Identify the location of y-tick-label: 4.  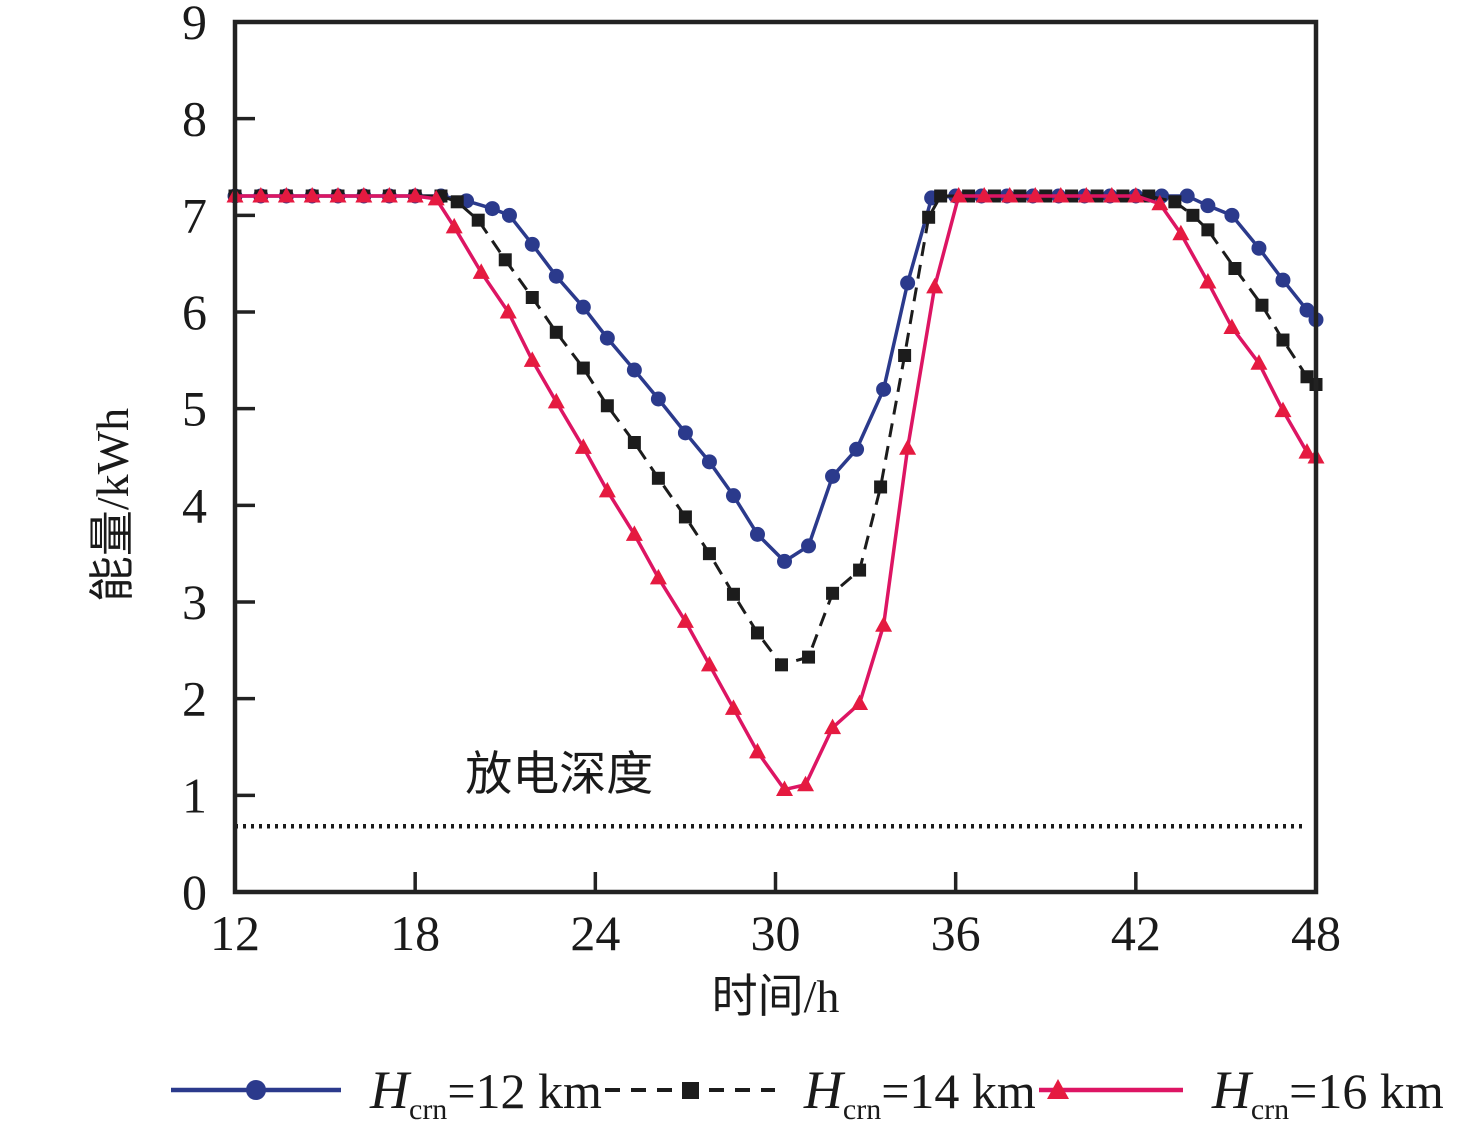
(194, 505).